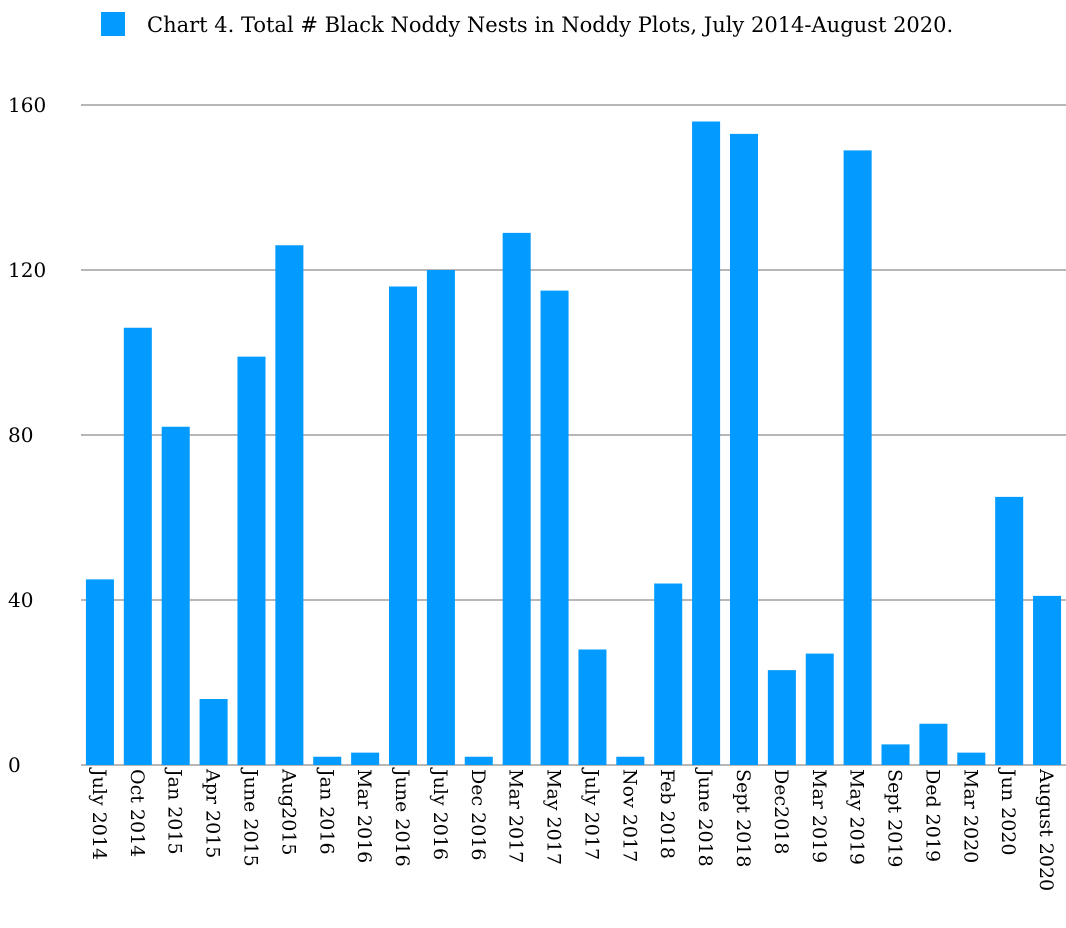 This screenshot has width=1066, height=928. What do you see at coordinates (213, 813) in the screenshot?
I see `x-tick-label: Apr 2015` at bounding box center [213, 813].